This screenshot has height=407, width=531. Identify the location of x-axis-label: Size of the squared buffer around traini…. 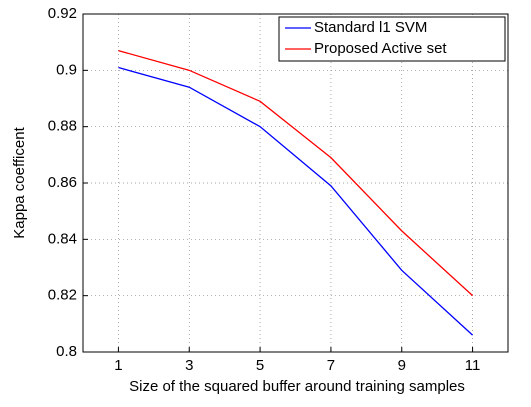
(297, 386).